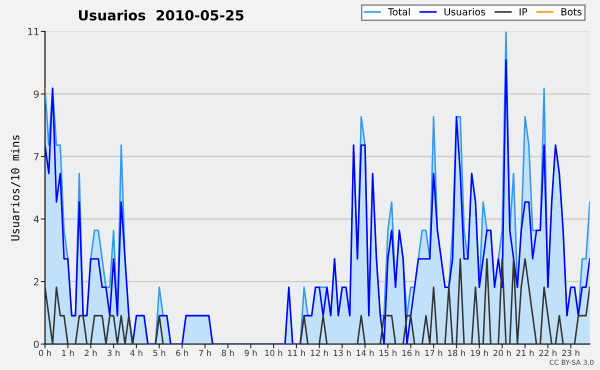  Describe the element at coordinates (36, 219) in the screenshot. I see `y-tick-label: 4` at that location.